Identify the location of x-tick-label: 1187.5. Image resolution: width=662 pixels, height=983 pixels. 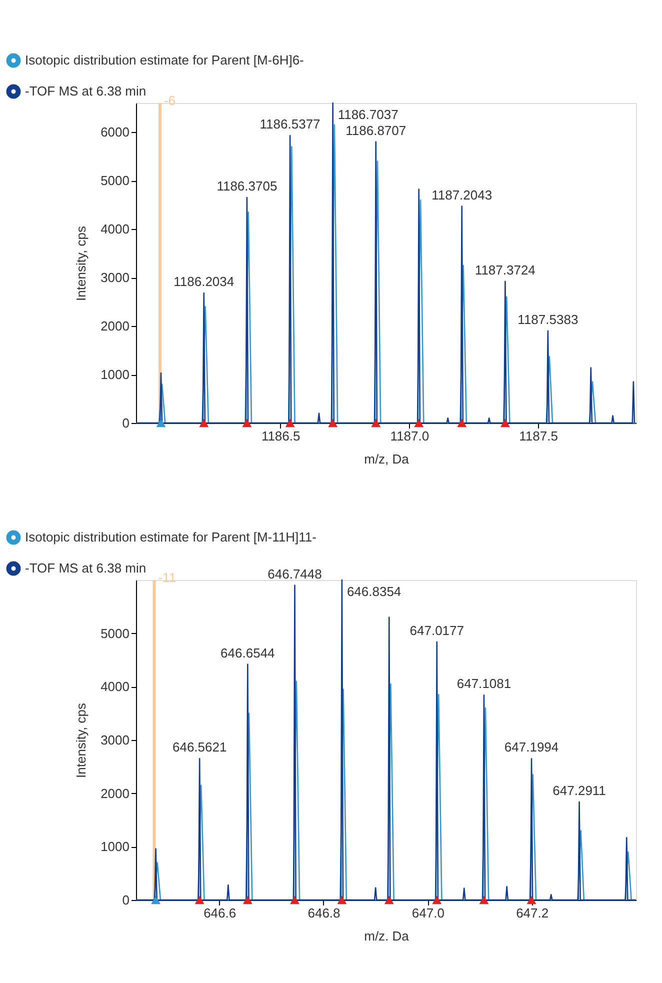
(538, 436).